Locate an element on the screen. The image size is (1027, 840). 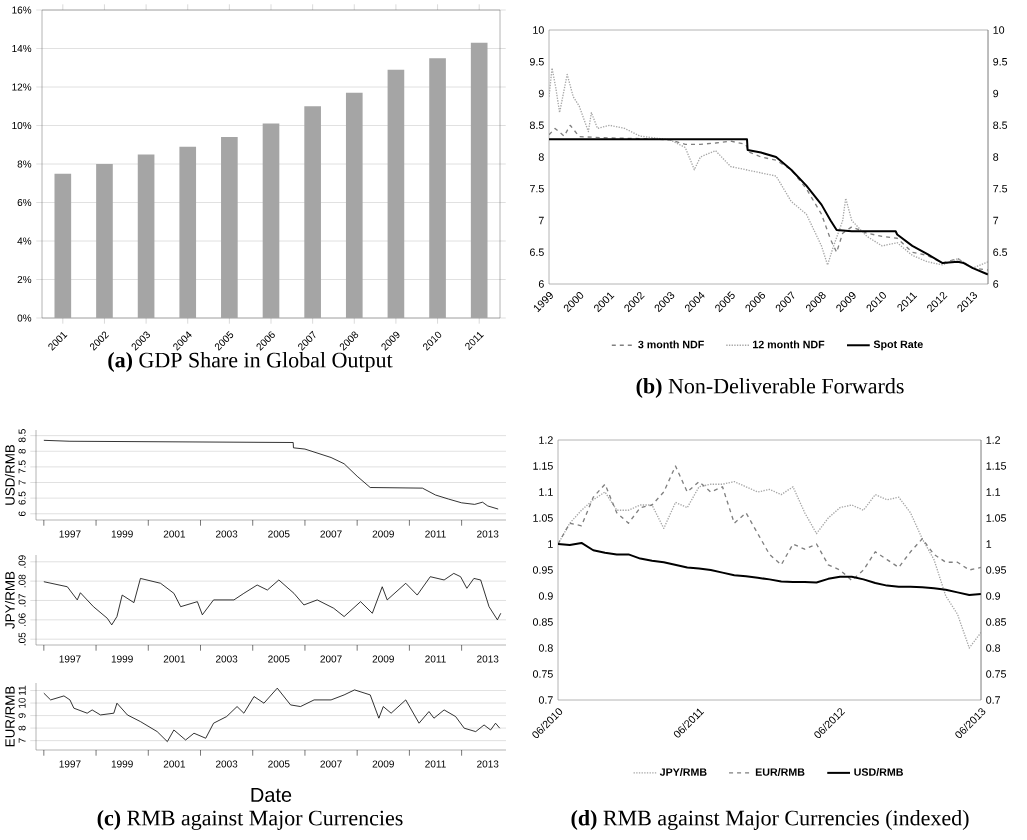
y2-tick-label: 7 is located at coordinates (996, 220).